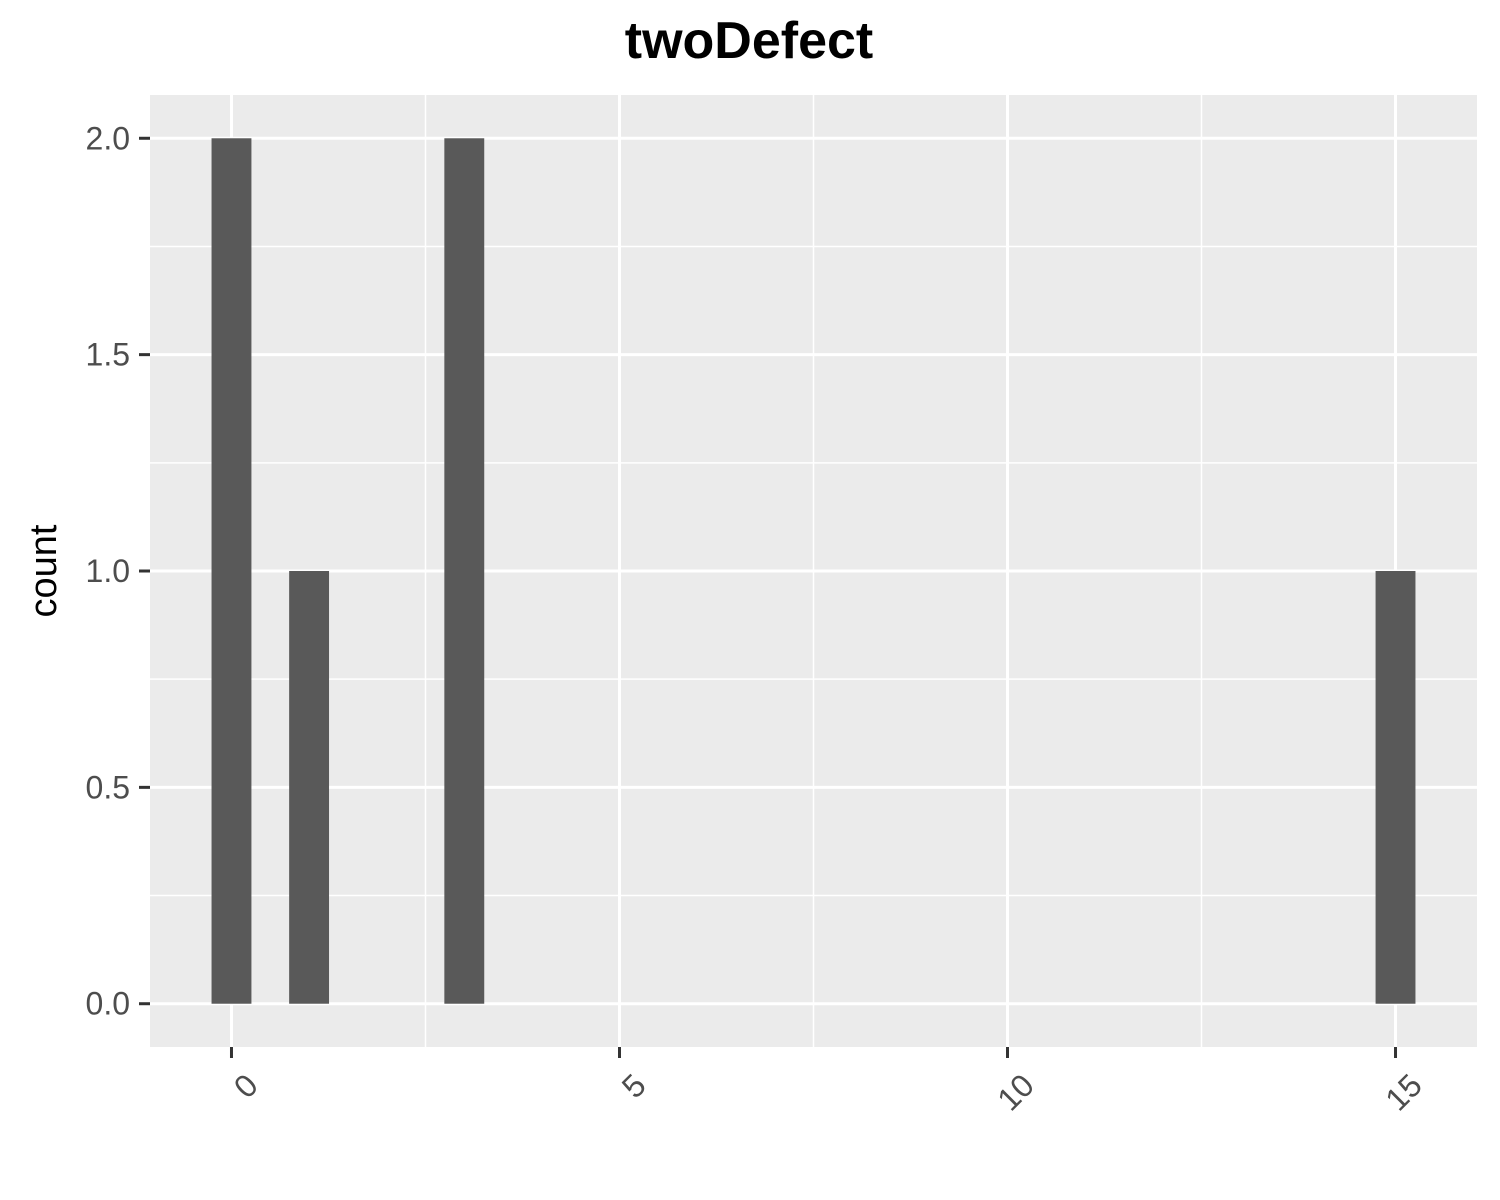 The image size is (1500, 1200). Describe the element at coordinates (828, 1082) in the screenshot. I see `x-axis: 0 5 10 15` at that location.